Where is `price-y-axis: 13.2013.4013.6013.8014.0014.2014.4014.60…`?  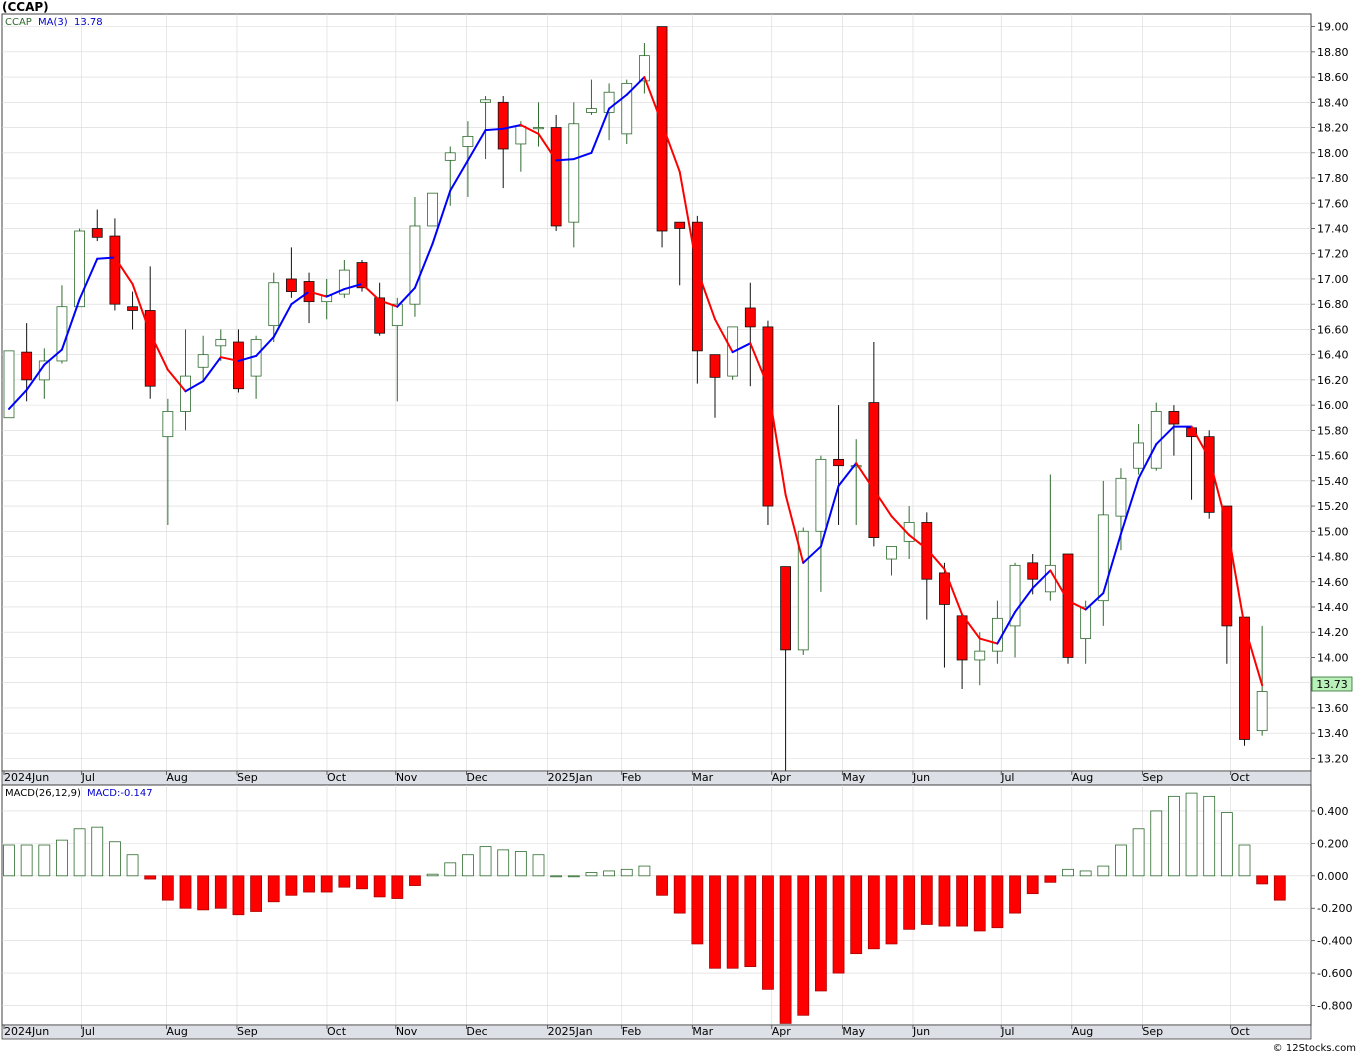 price-y-axis: 13.2013.4013.6013.8014.0014.2014.4014.60… is located at coordinates (1330, 393).